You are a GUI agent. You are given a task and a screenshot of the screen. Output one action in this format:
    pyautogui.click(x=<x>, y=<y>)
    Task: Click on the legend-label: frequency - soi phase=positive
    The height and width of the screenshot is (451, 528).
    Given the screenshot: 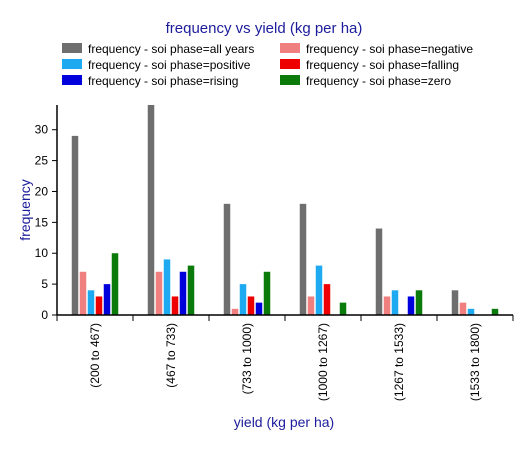 What is the action you would take?
    pyautogui.click(x=169, y=65)
    